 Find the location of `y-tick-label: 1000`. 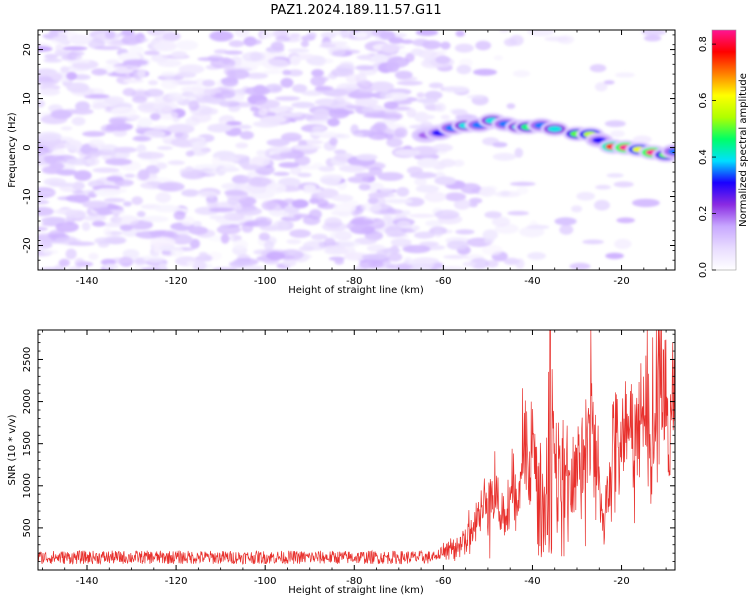

y-tick-label: 1000 is located at coordinates (27, 485).